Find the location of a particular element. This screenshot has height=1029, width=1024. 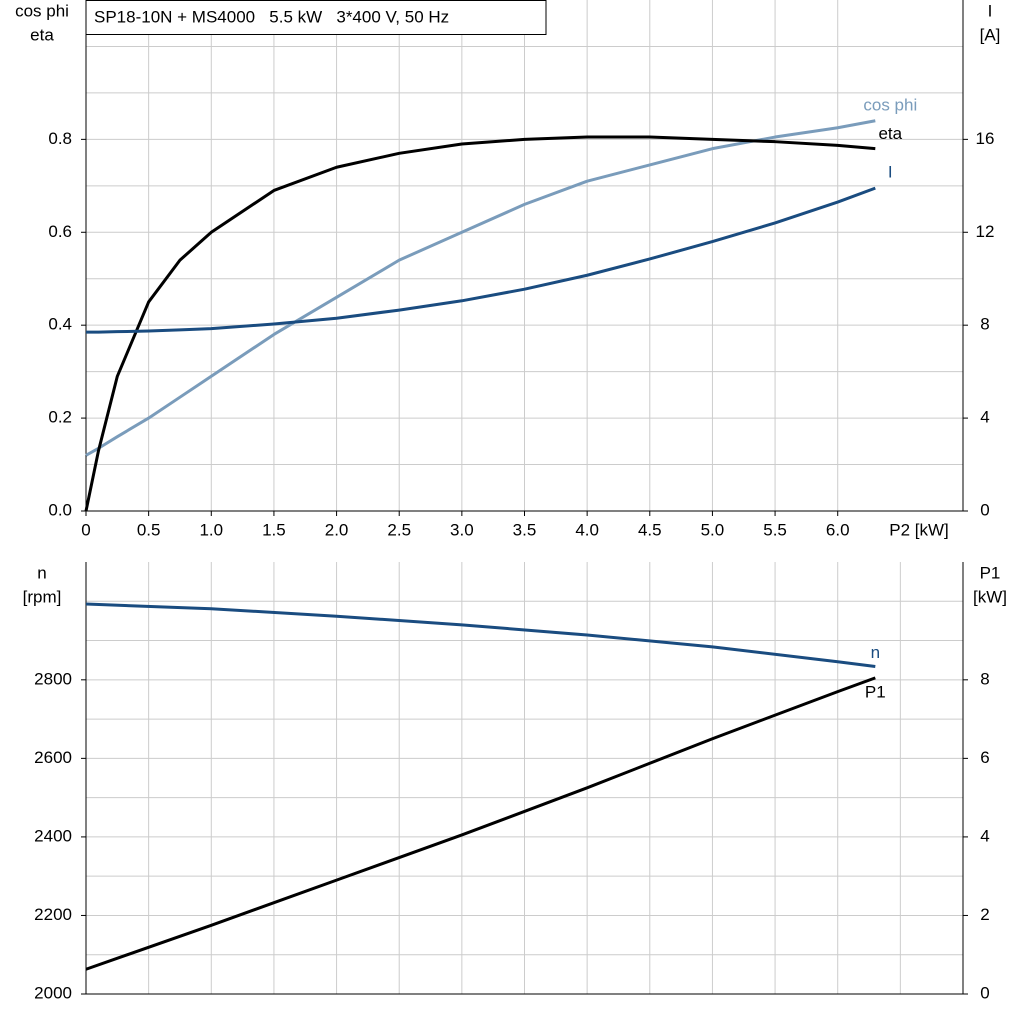

y2-tick-label: 6 is located at coordinates (984, 757).